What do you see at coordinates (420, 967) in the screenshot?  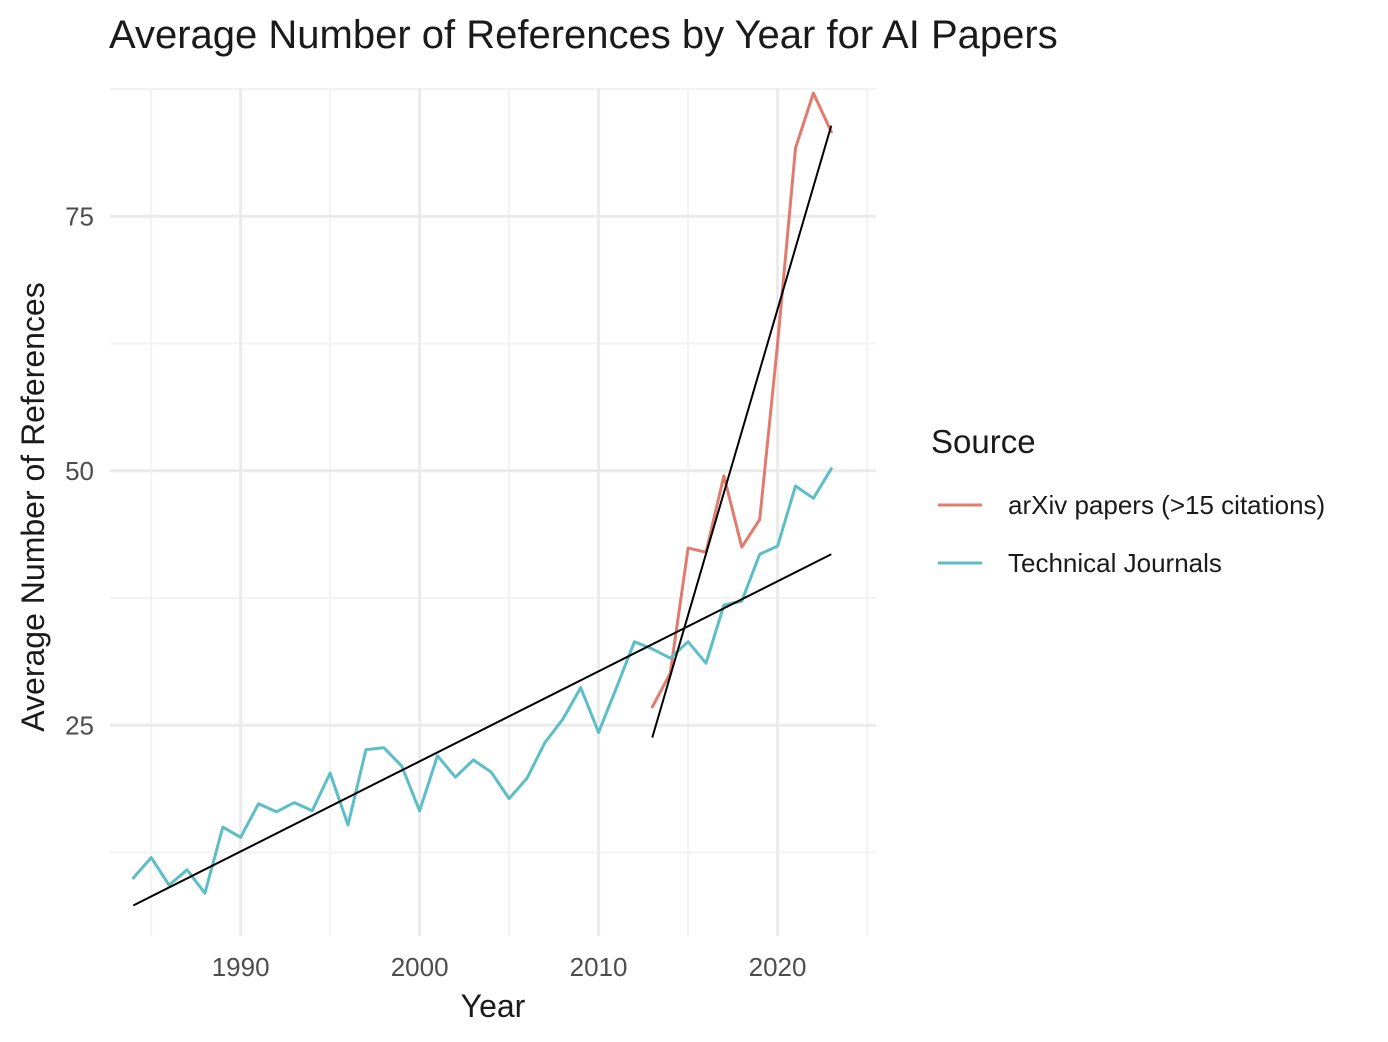 I see `x-tick-label: 2000` at bounding box center [420, 967].